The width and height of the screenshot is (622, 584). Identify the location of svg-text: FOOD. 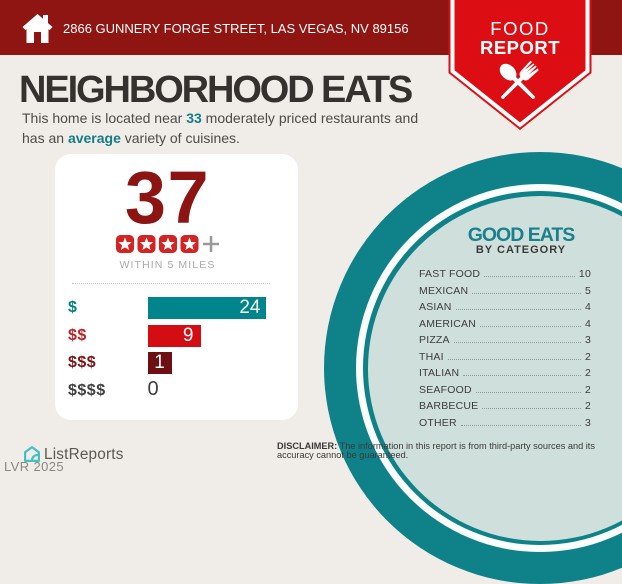
(519, 28).